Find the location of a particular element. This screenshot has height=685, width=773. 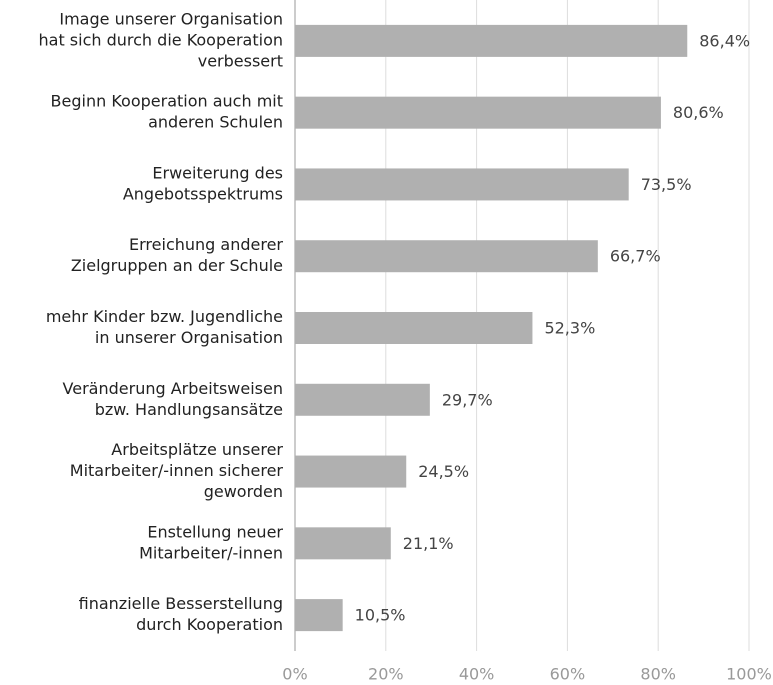

value-label: 21,1% is located at coordinates (428, 543).